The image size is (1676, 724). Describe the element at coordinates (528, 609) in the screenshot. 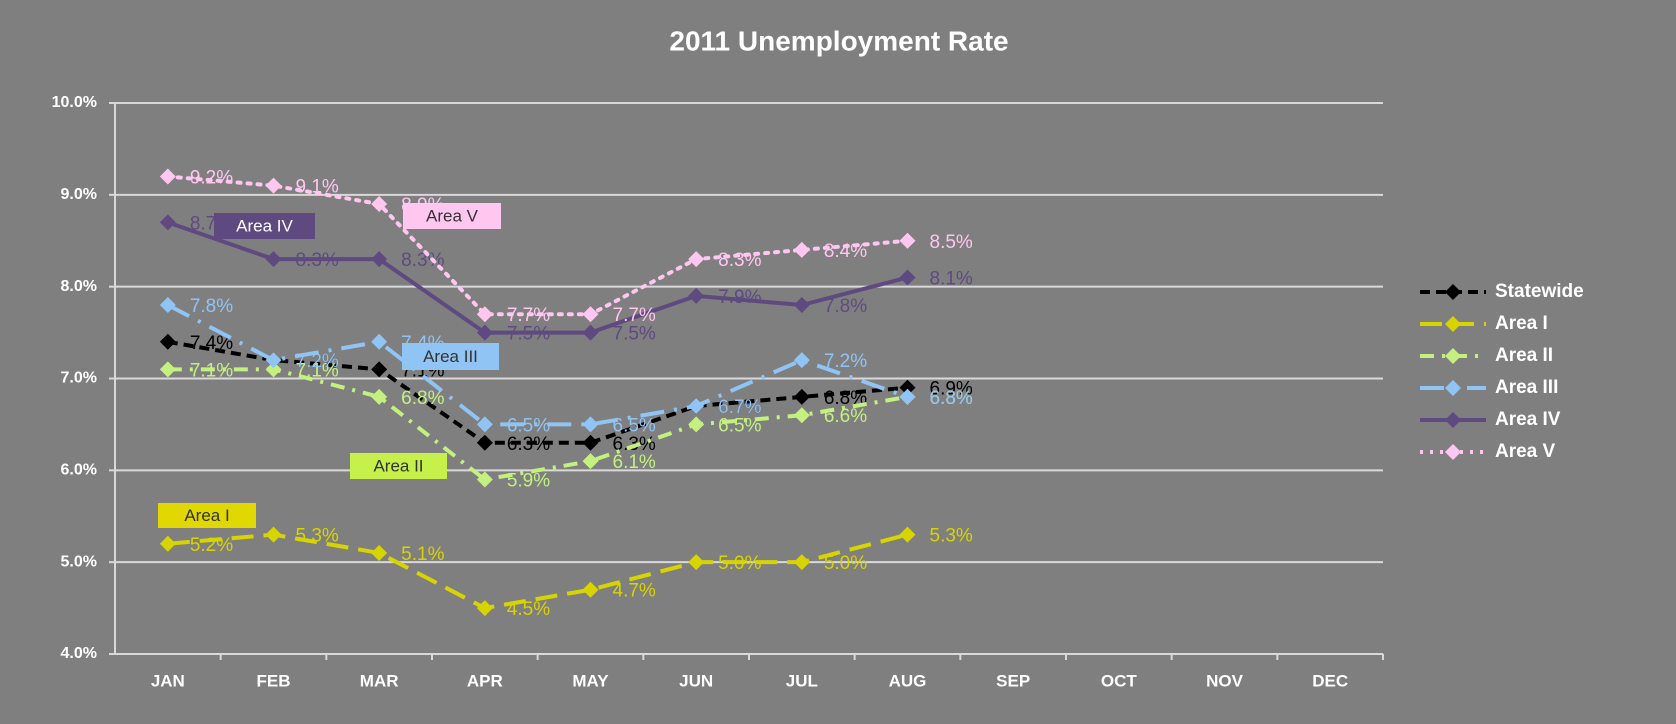

I see `data-label: 4.5%` at that location.